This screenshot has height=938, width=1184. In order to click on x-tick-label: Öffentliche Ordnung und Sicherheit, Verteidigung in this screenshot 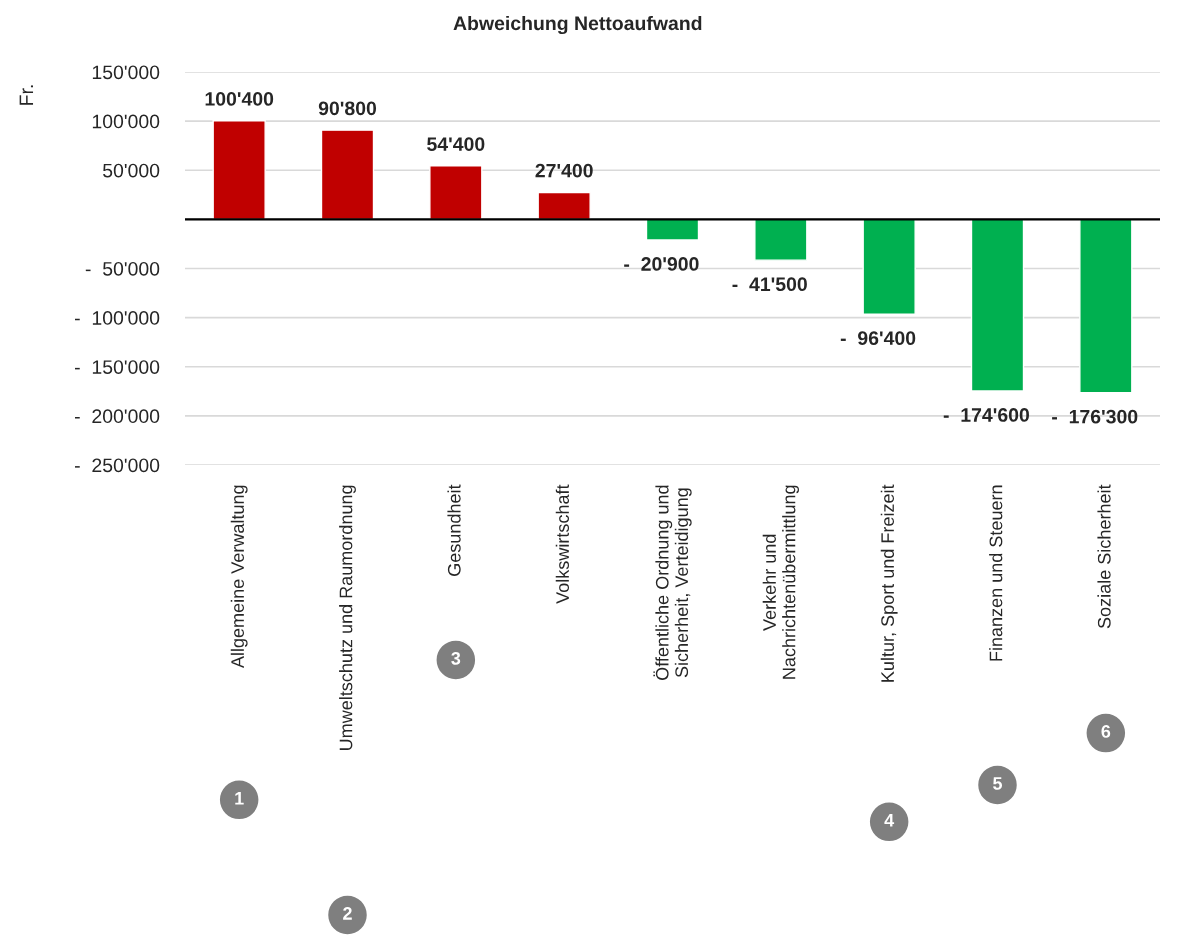, I will do `click(672, 582)`.